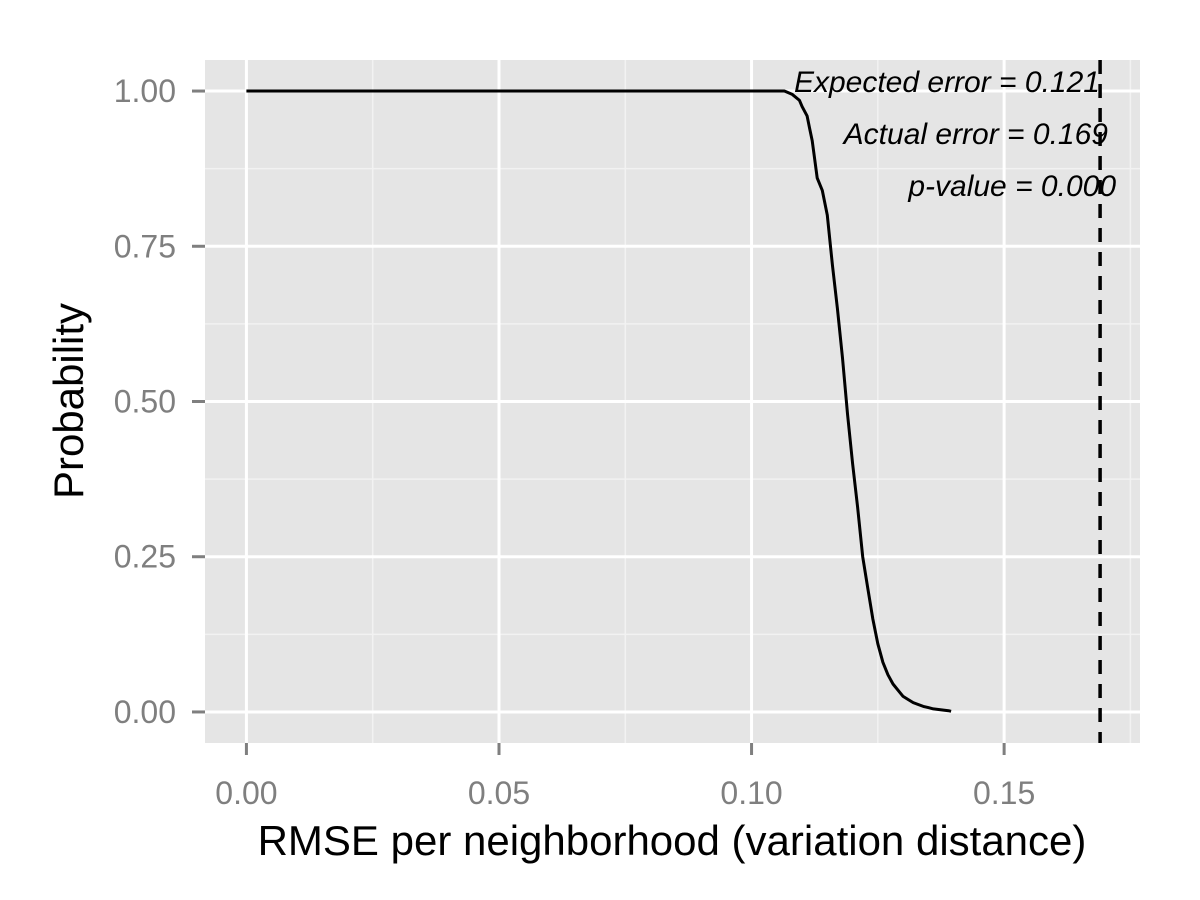  What do you see at coordinates (145, 402) in the screenshot?
I see `y-tick-label: 0.50` at bounding box center [145, 402].